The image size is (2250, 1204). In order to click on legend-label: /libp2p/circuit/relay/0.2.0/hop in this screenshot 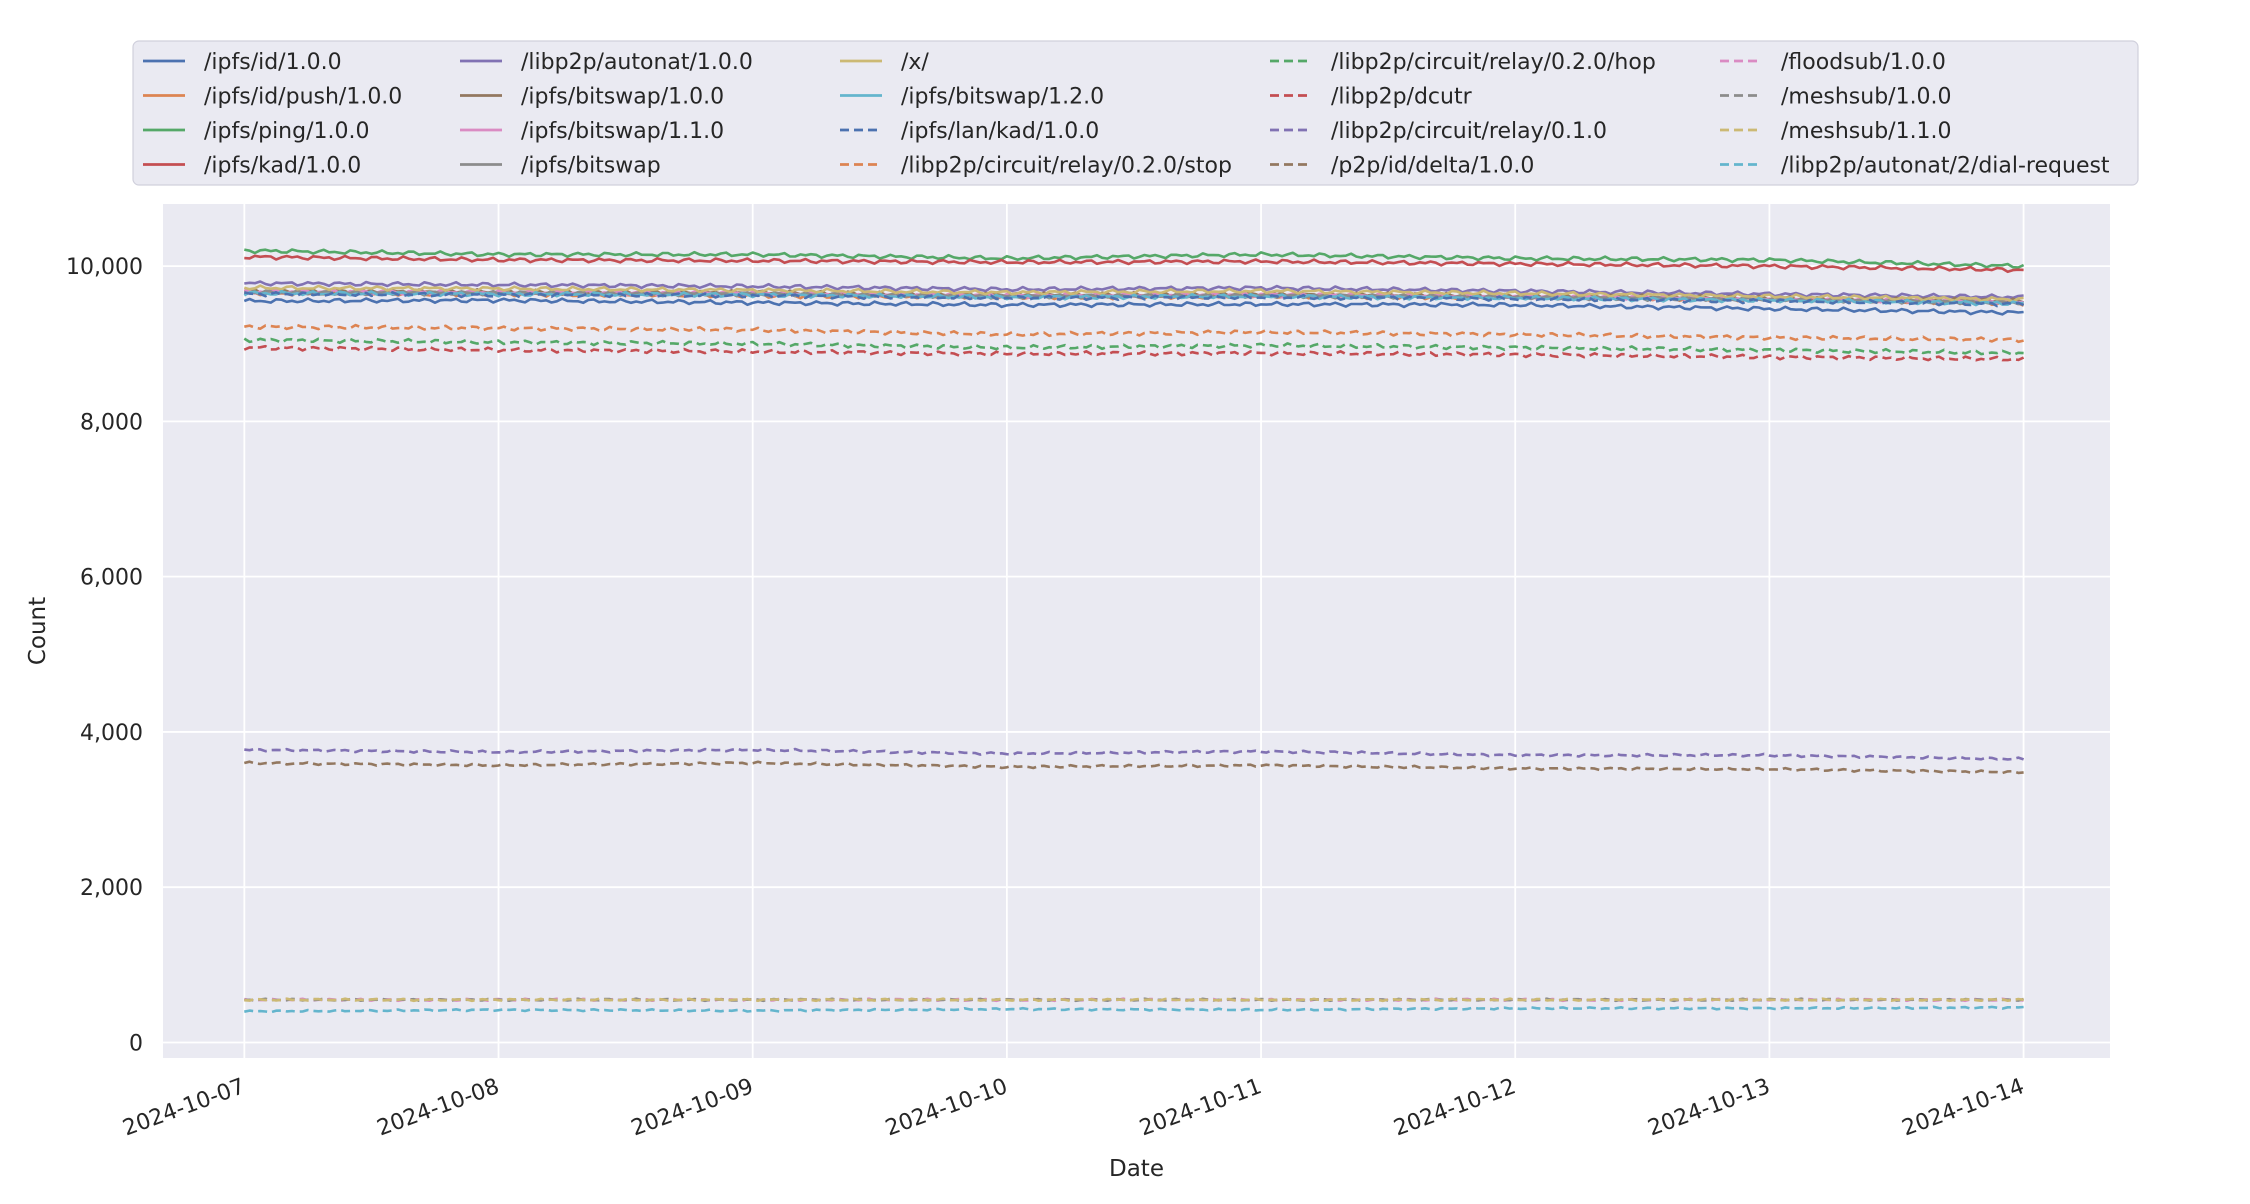, I will do `click(1493, 62)`.